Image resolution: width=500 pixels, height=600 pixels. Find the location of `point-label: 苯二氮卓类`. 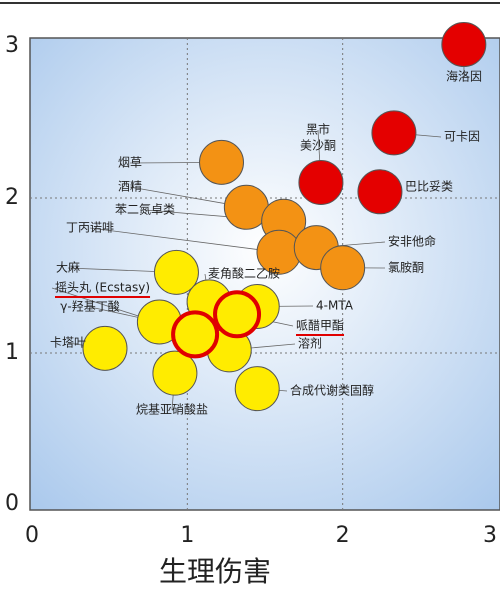

point-label: 苯二氮卓类 is located at coordinates (145, 209).